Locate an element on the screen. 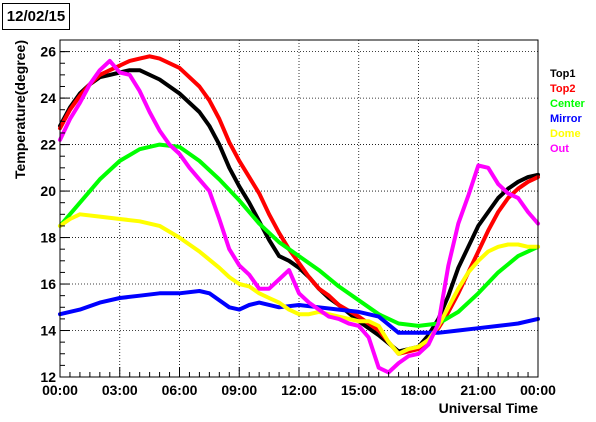 Image resolution: width=596 pixels, height=422 pixels. series-line-mirror is located at coordinates (299, 312).